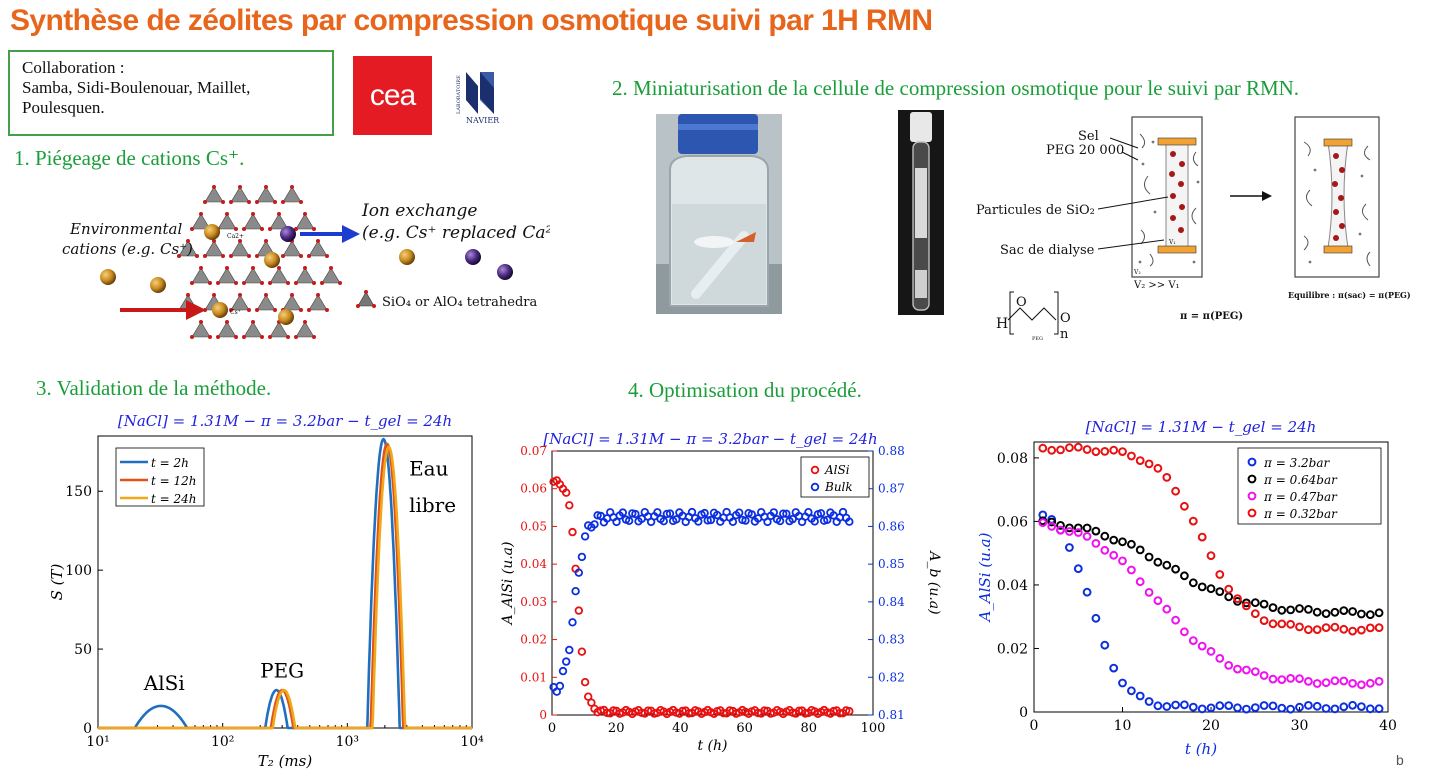  Describe the element at coordinates (1300, 726) in the screenshot. I see `x-tick-label: 30` at that location.